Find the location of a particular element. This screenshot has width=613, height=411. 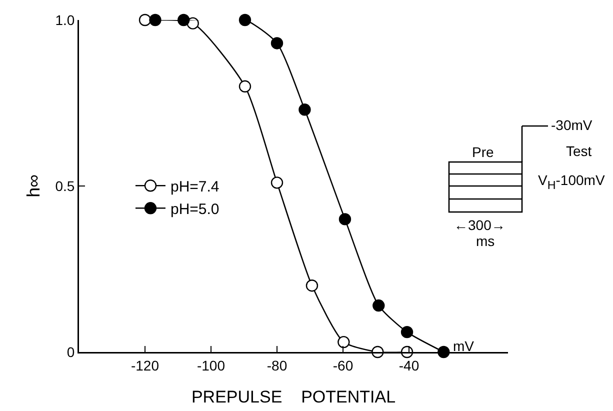

x-tick-label: -60 is located at coordinates (343, 365).